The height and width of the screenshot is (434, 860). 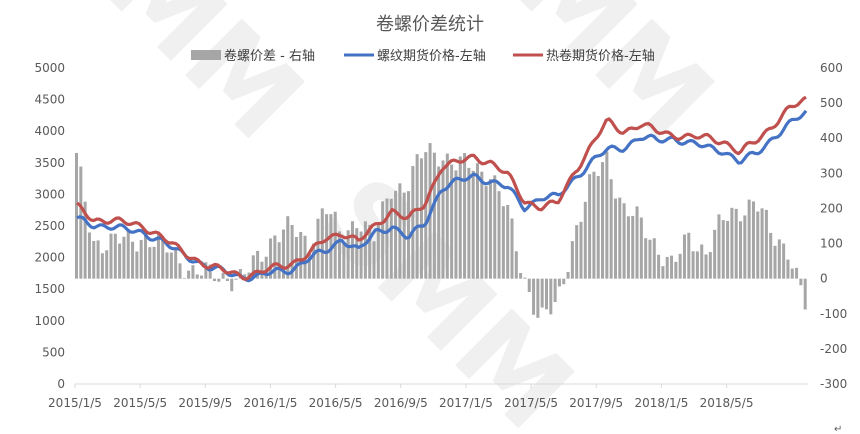 I want to click on y-left-tick-label: 5000, so click(x=49, y=68).